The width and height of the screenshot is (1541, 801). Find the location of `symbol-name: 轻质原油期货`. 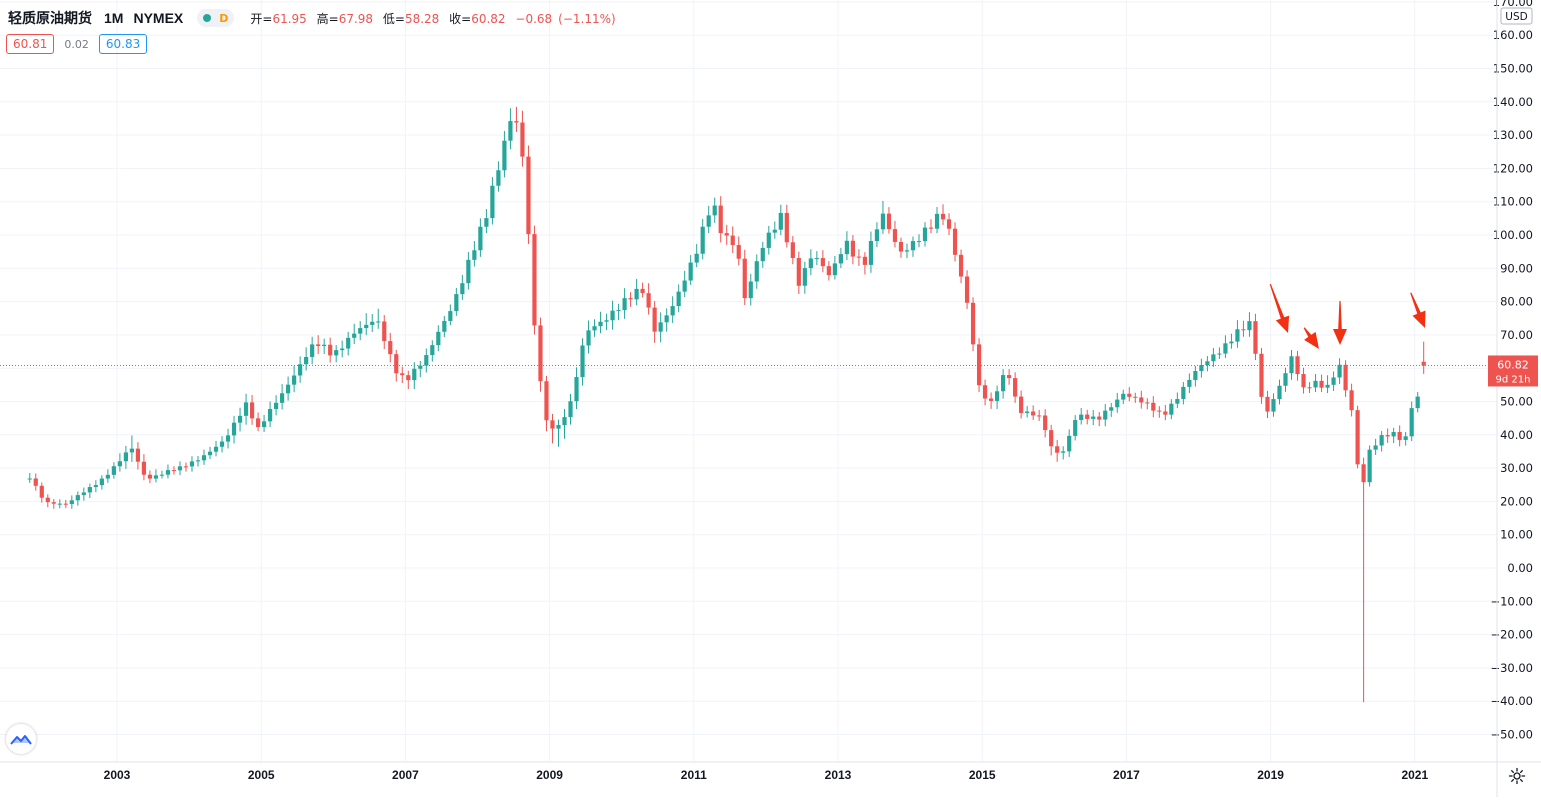

symbol-name: 轻质原油期货 is located at coordinates (50, 18).